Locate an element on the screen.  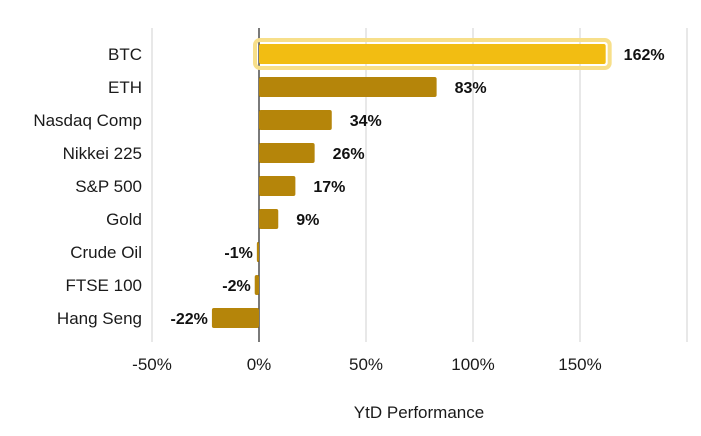
value-label: -2% is located at coordinates (236, 286).